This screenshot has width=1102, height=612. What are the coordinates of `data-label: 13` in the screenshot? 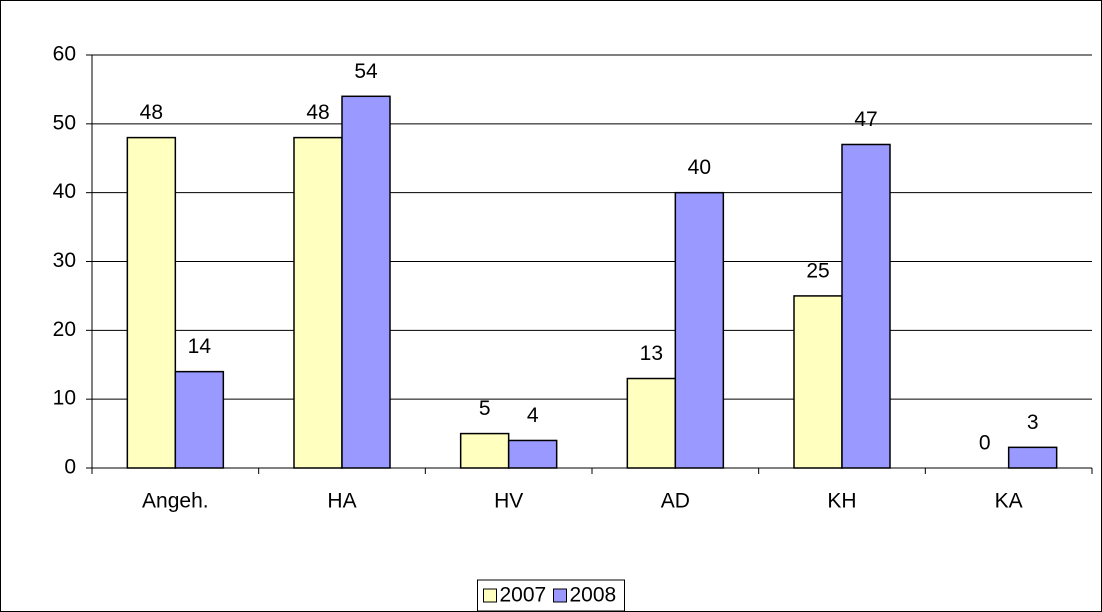 It's located at (651, 353).